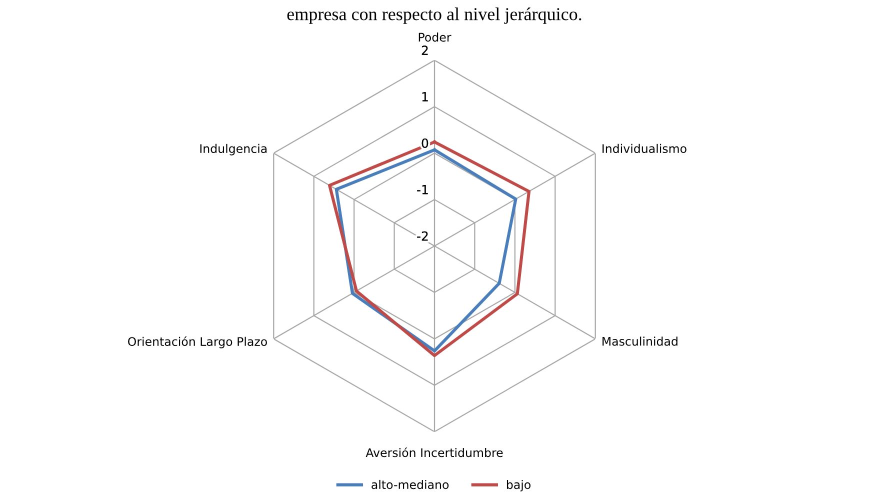 This screenshot has width=869, height=502. Describe the element at coordinates (518, 486) in the screenshot. I see `legend-label: bajo` at that location.